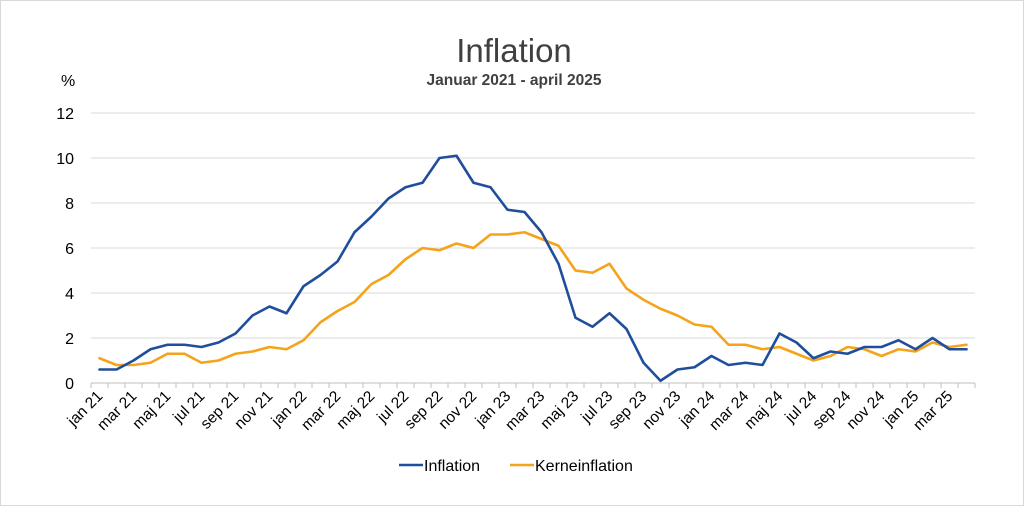  What do you see at coordinates (457, 410) in the screenshot?
I see `x-tick-label: nov 22` at bounding box center [457, 410].